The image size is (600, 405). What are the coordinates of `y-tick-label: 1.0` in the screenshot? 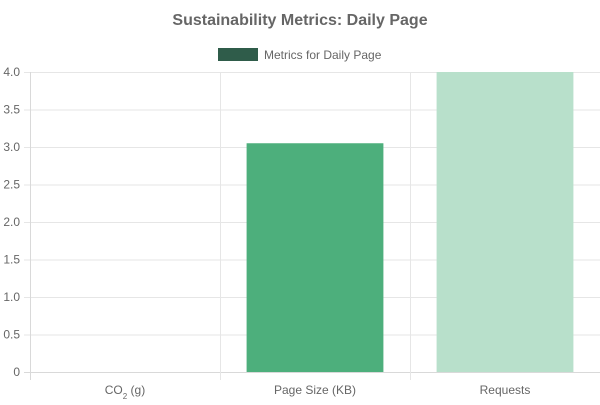 It's located at (11, 297).